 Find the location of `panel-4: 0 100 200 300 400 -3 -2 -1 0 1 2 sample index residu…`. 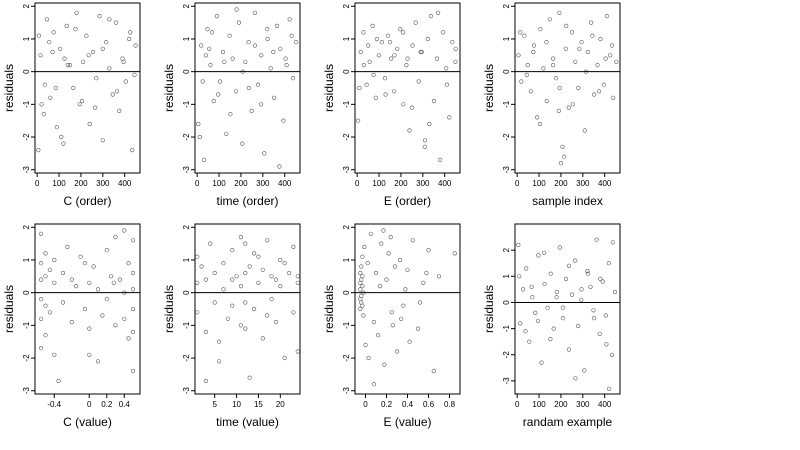

panel-4: 0 100 200 300 400 -3 -2 -1 0 1 2 sample index residu… is located at coordinates (551, 105).